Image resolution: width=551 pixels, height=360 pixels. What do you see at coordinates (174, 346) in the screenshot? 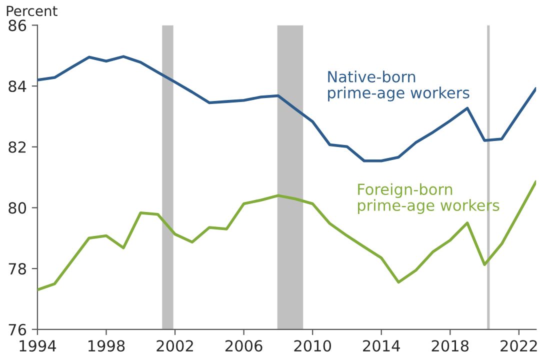
I see `x-tick-label: 2002` at bounding box center [174, 346].